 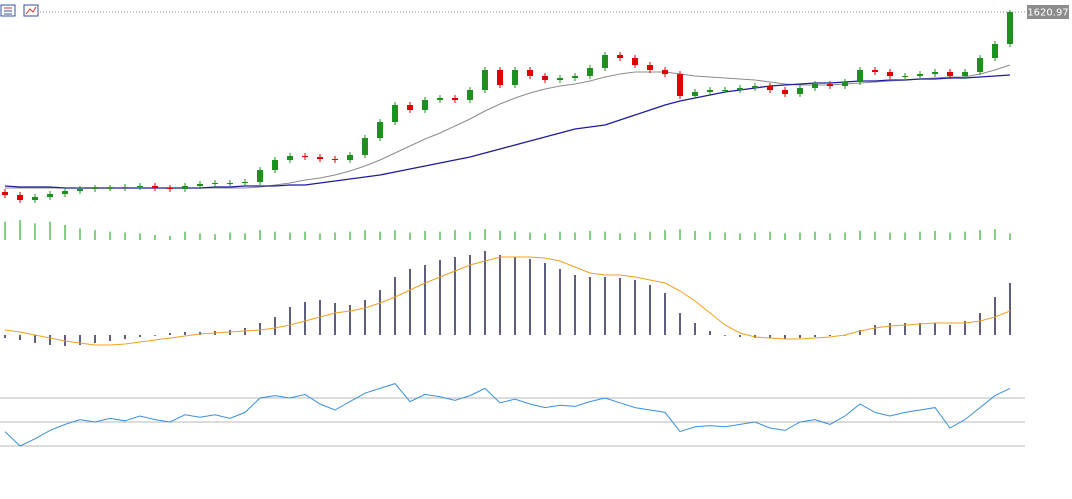 What do you see at coordinates (19, 10) in the screenshot?
I see `toolbar-icons` at bounding box center [19, 10].